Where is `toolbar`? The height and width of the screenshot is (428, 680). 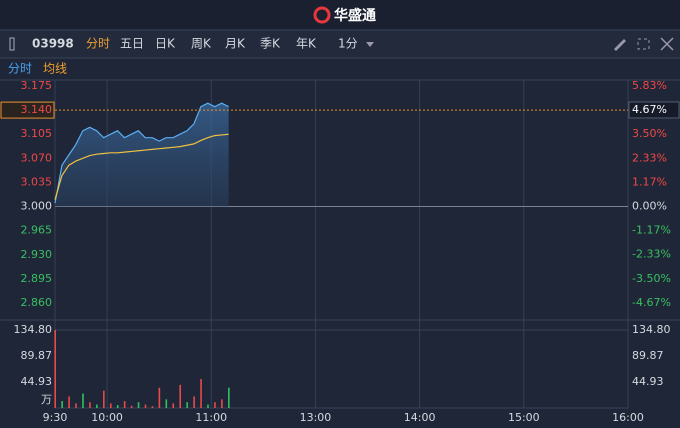 toolbar is located at coordinates (340, 44).